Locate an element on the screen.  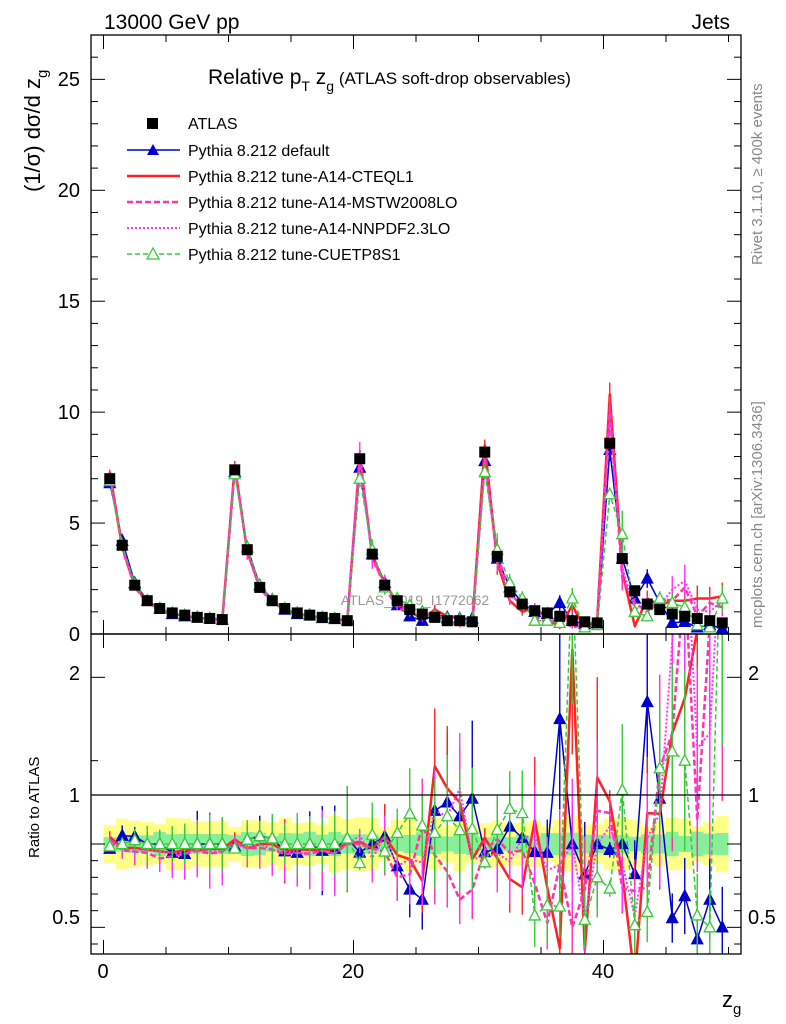
legend-label-cuetp8s1: Pythia 8.212 tune-CUETP8S1 is located at coordinates (294, 255).